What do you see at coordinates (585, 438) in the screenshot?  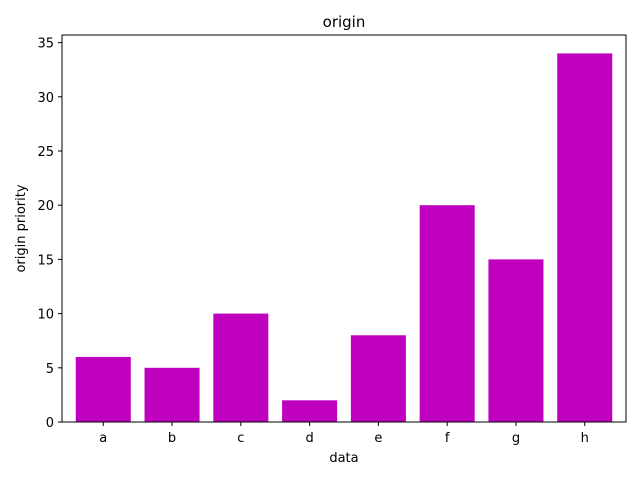 I see `x-tick-label: h` at bounding box center [585, 438].